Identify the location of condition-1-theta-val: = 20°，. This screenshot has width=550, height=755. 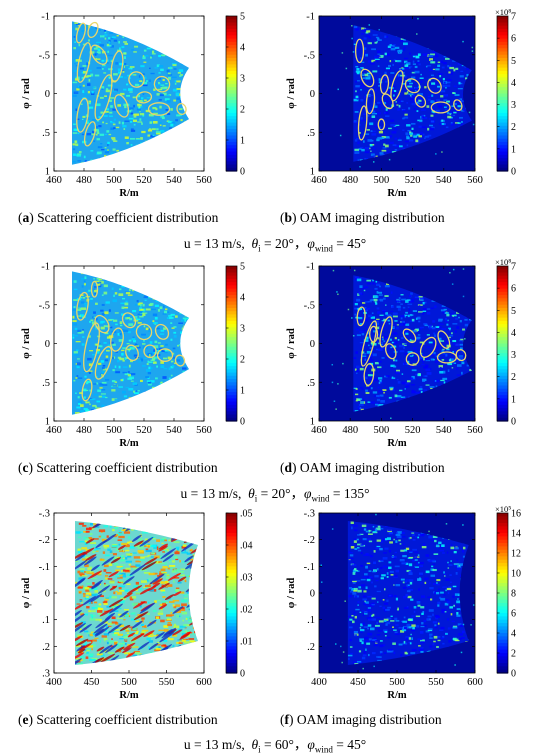
(284, 243).